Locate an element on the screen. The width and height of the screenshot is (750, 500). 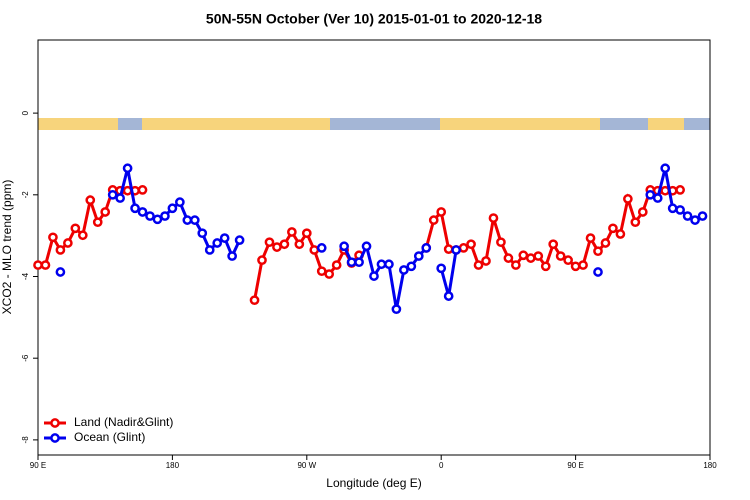
x-axis-label: Longitude (deg E) is located at coordinates (373, 483).